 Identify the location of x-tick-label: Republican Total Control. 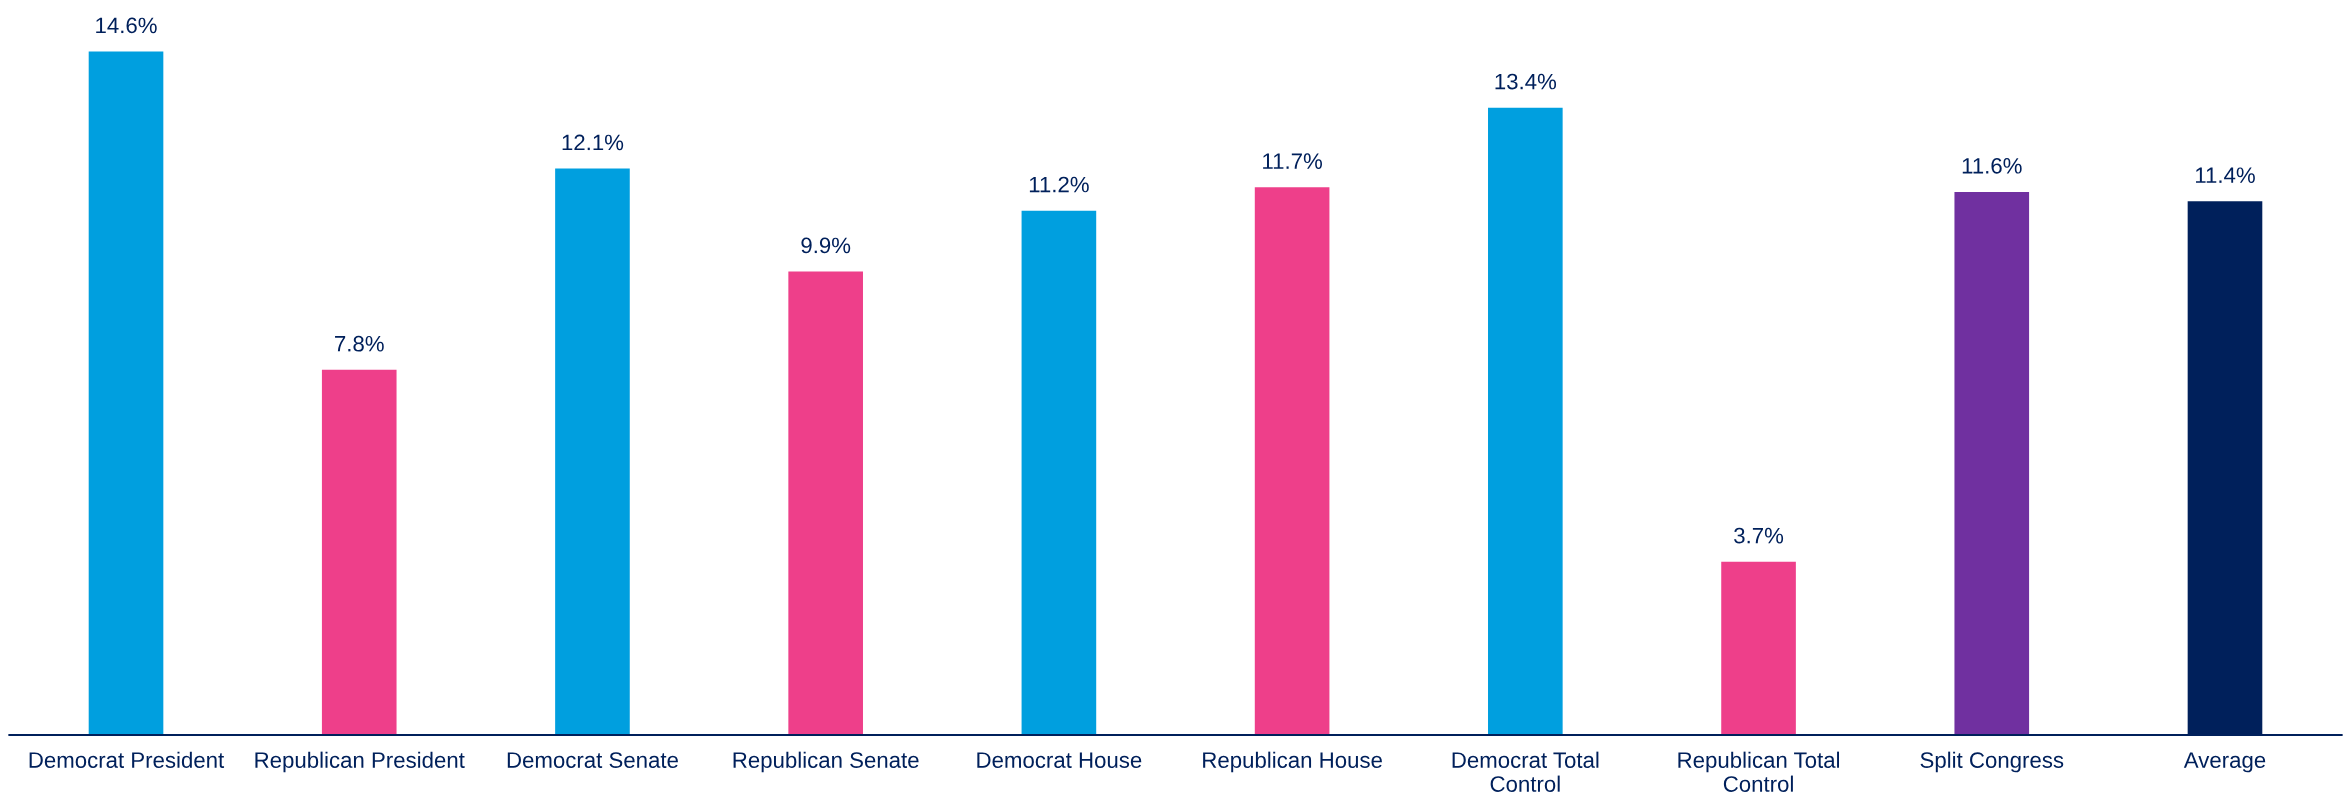
(1759, 771).